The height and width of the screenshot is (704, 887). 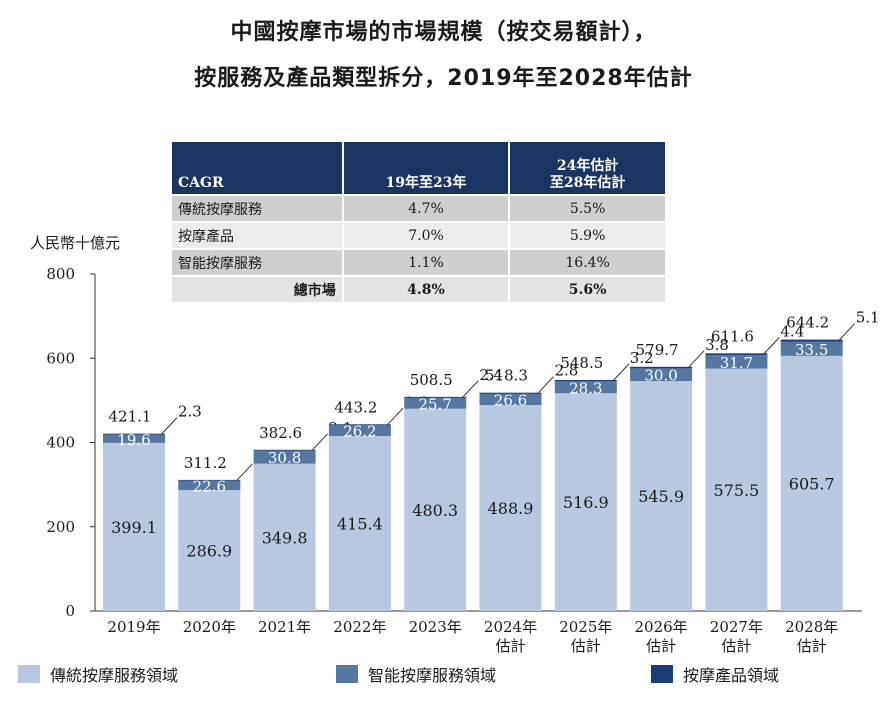 What do you see at coordinates (587, 235) in the screenshot?
I see `cagr-value: 5.9%` at bounding box center [587, 235].